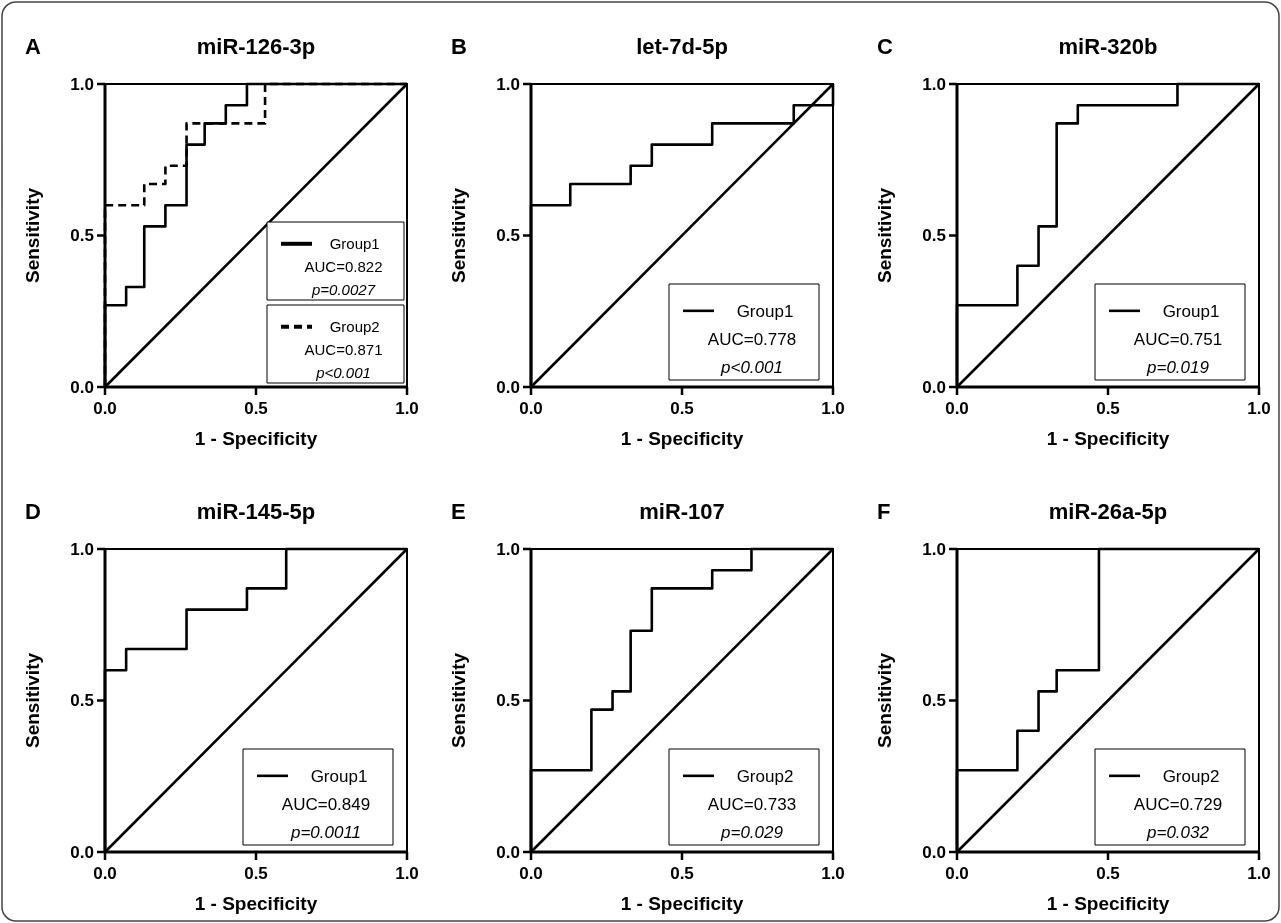  I want to click on annotation: AUC=0.849, so click(326, 805).